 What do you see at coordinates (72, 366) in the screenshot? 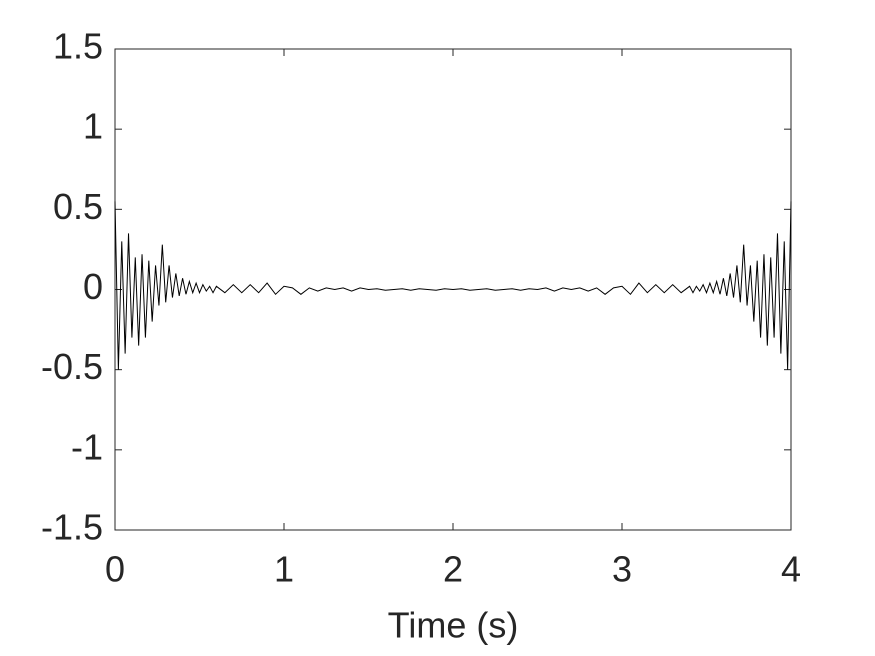
I see `y-tick-label: -0.5` at bounding box center [72, 366].